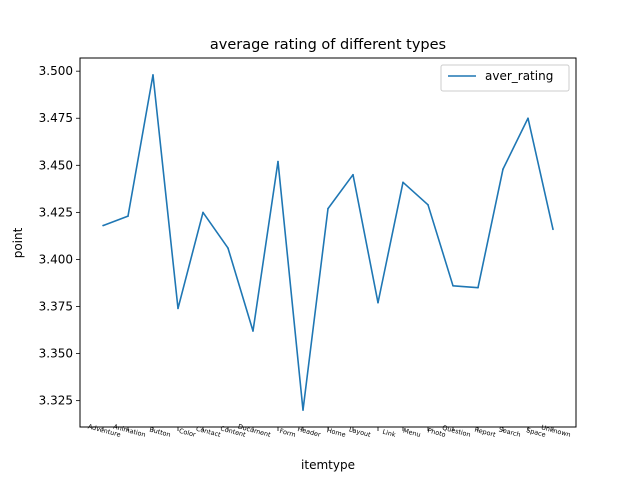 The height and width of the screenshot is (480, 640). What do you see at coordinates (360, 432) in the screenshot?
I see `x-tick-label: Layout` at bounding box center [360, 432].